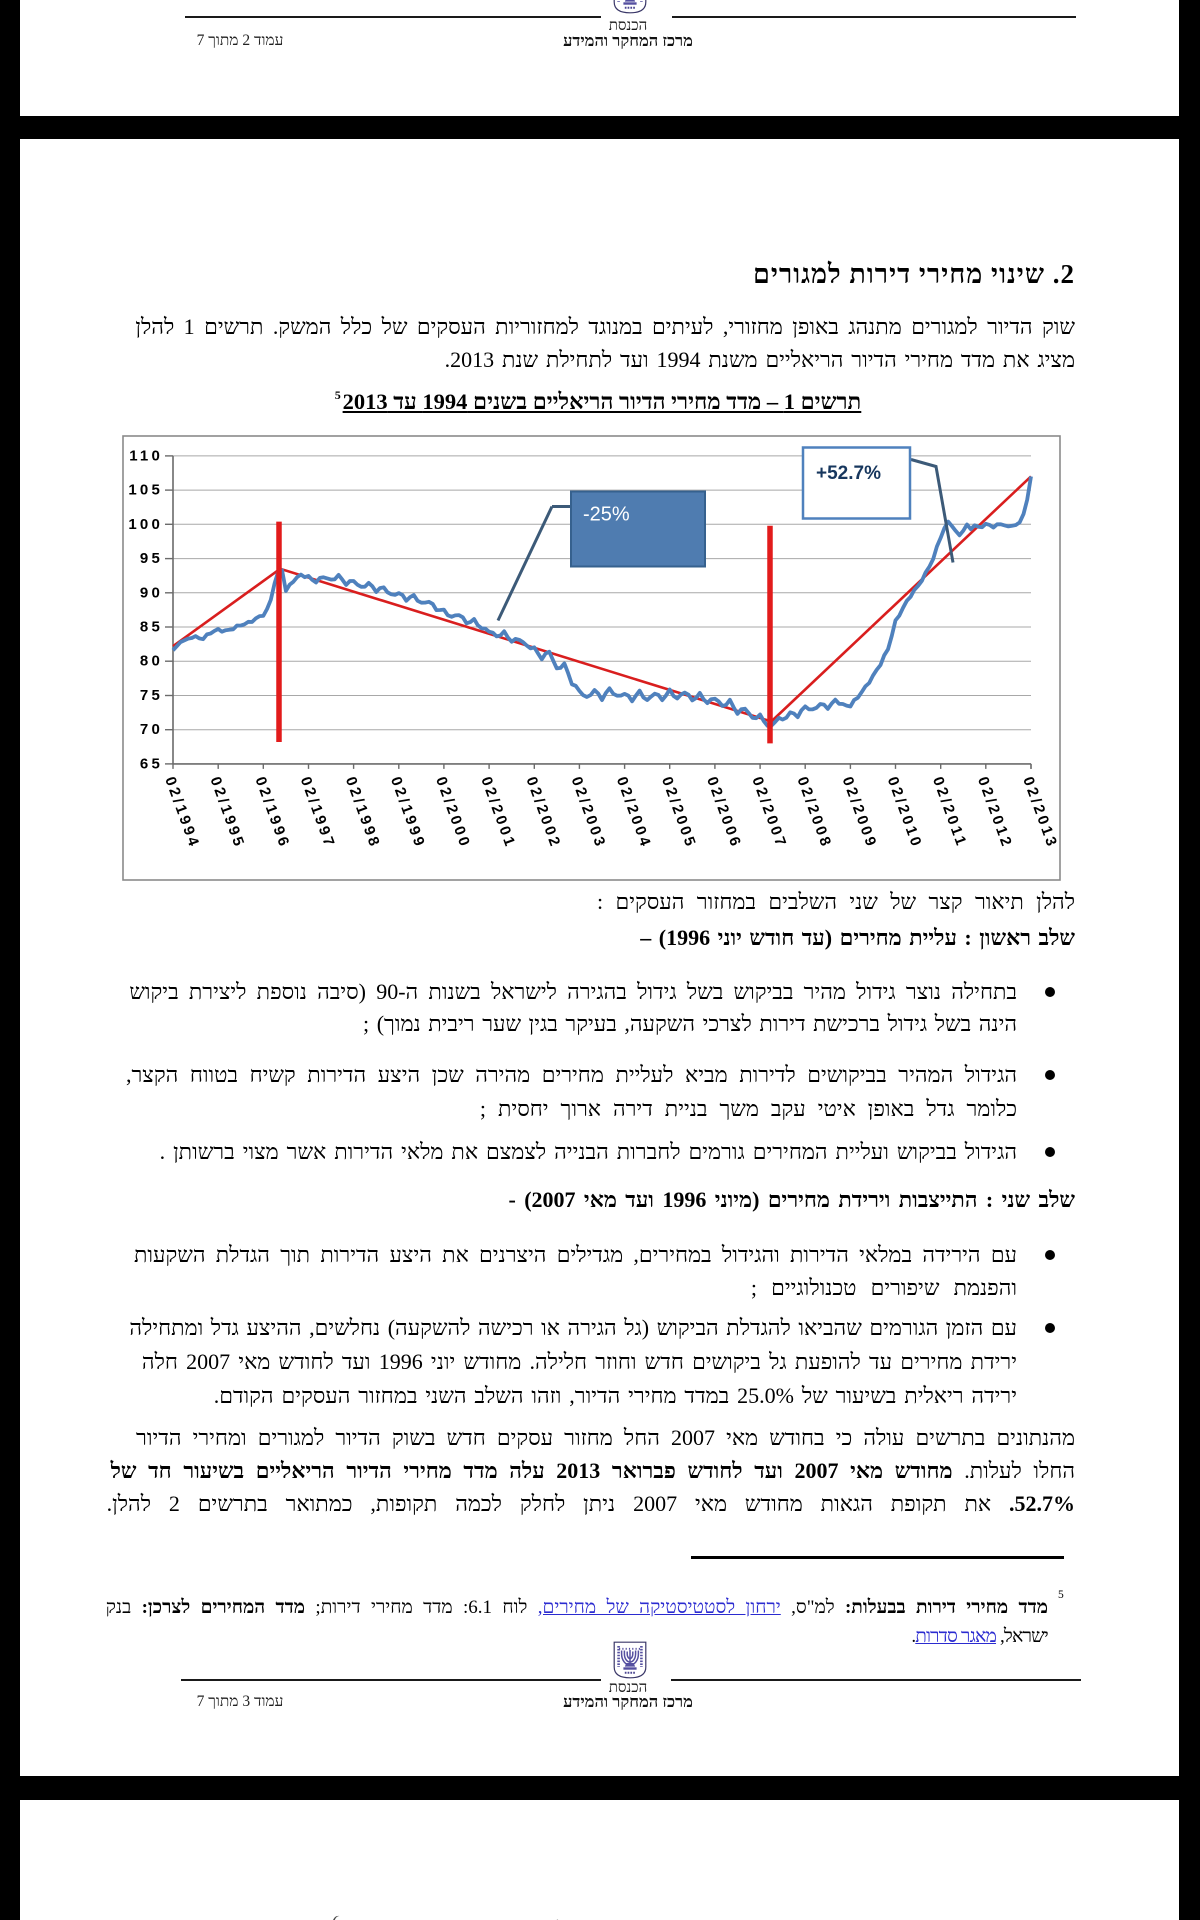 This screenshot has width=1200, height=1920. I want to click on svg-text: +52.7%, so click(848, 473).